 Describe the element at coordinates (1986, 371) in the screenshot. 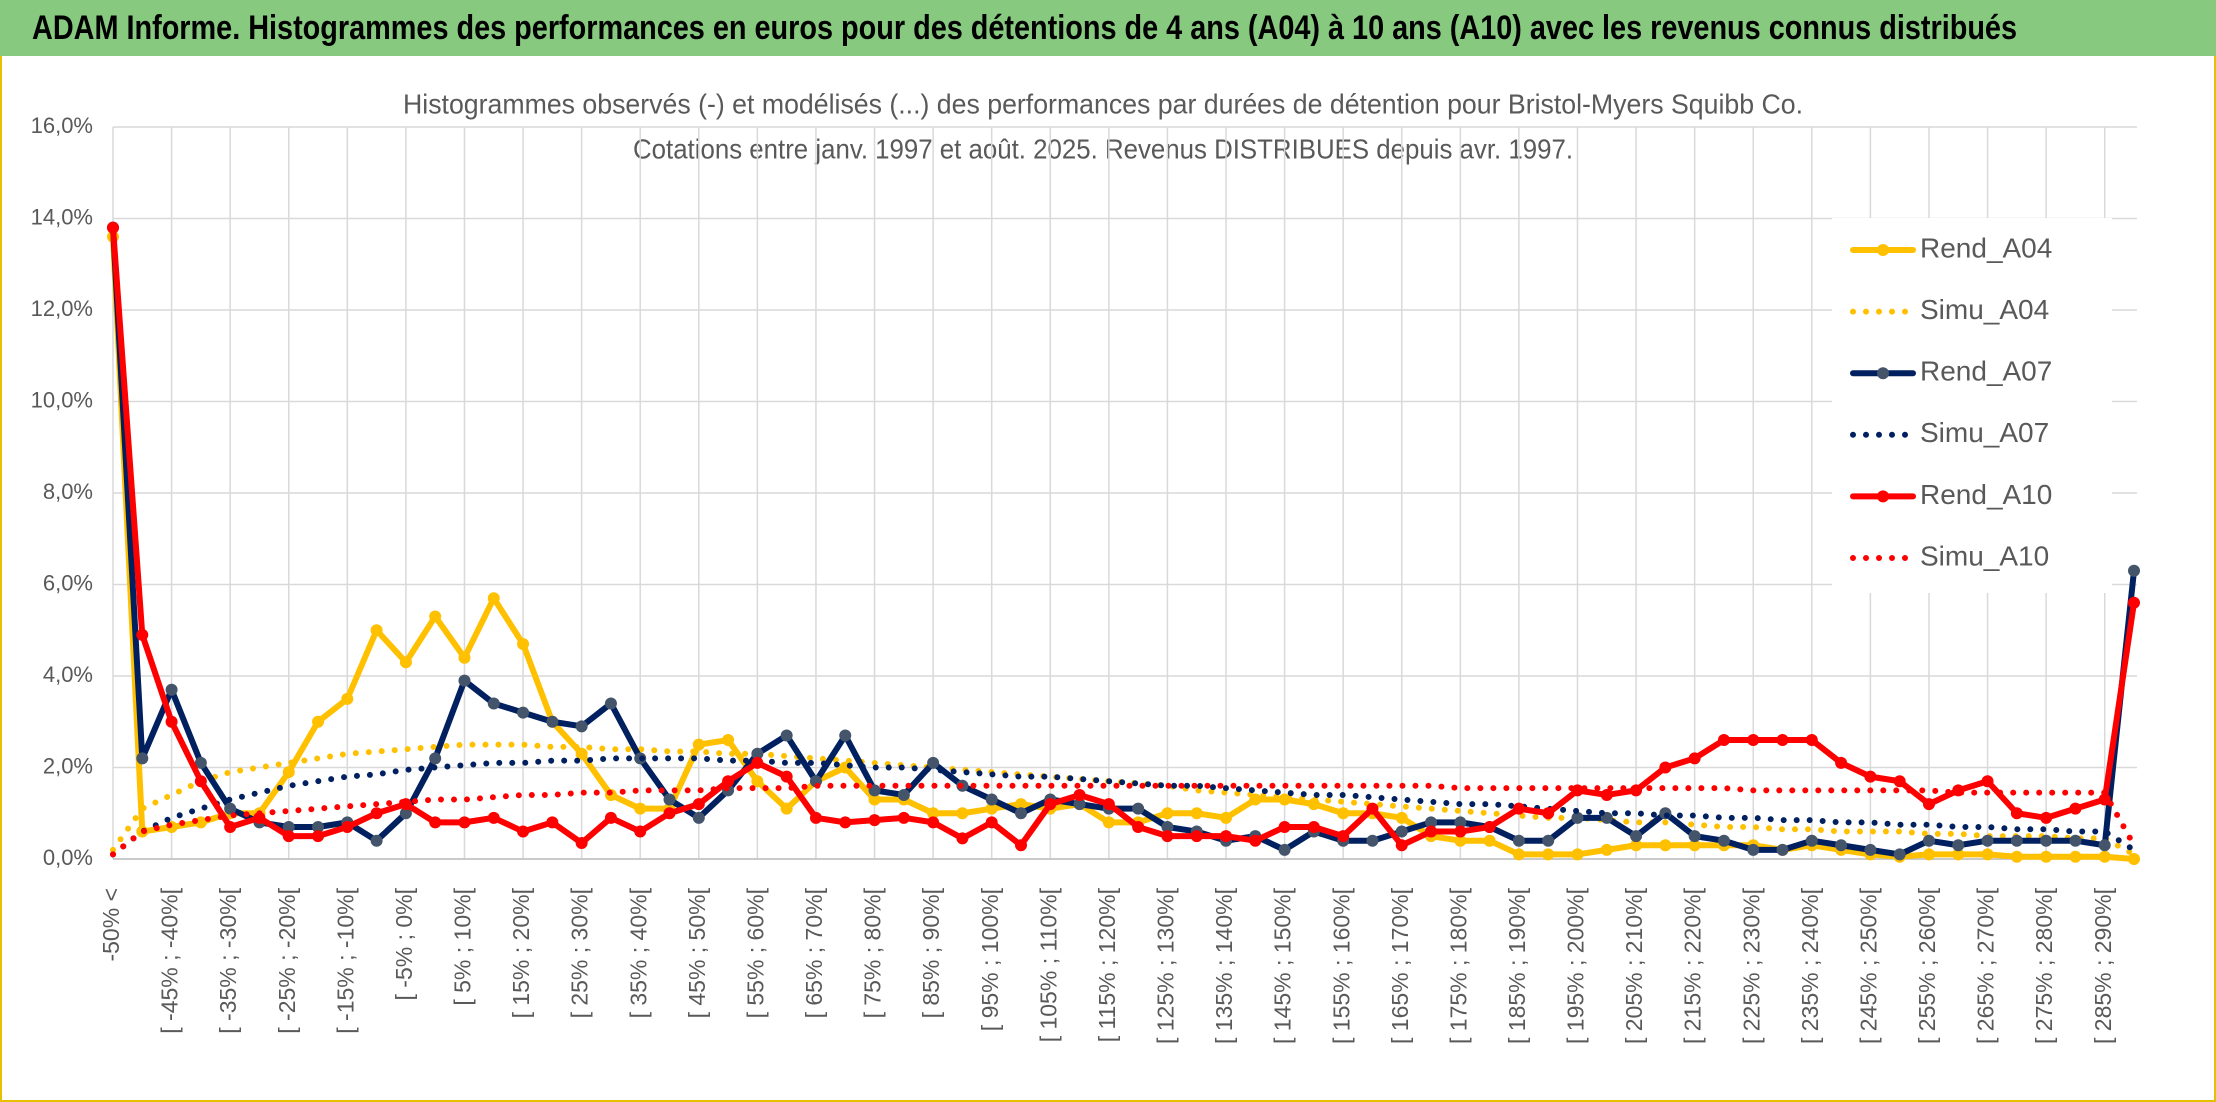

I see `legend-label: Rend_A07` at that location.